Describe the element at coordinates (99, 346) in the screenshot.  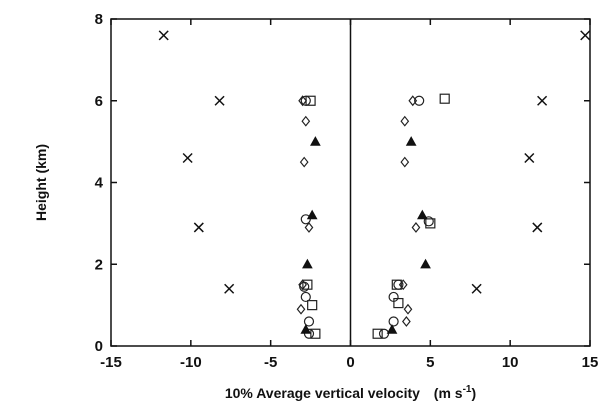
I see `y-tick-label: 0` at that location.